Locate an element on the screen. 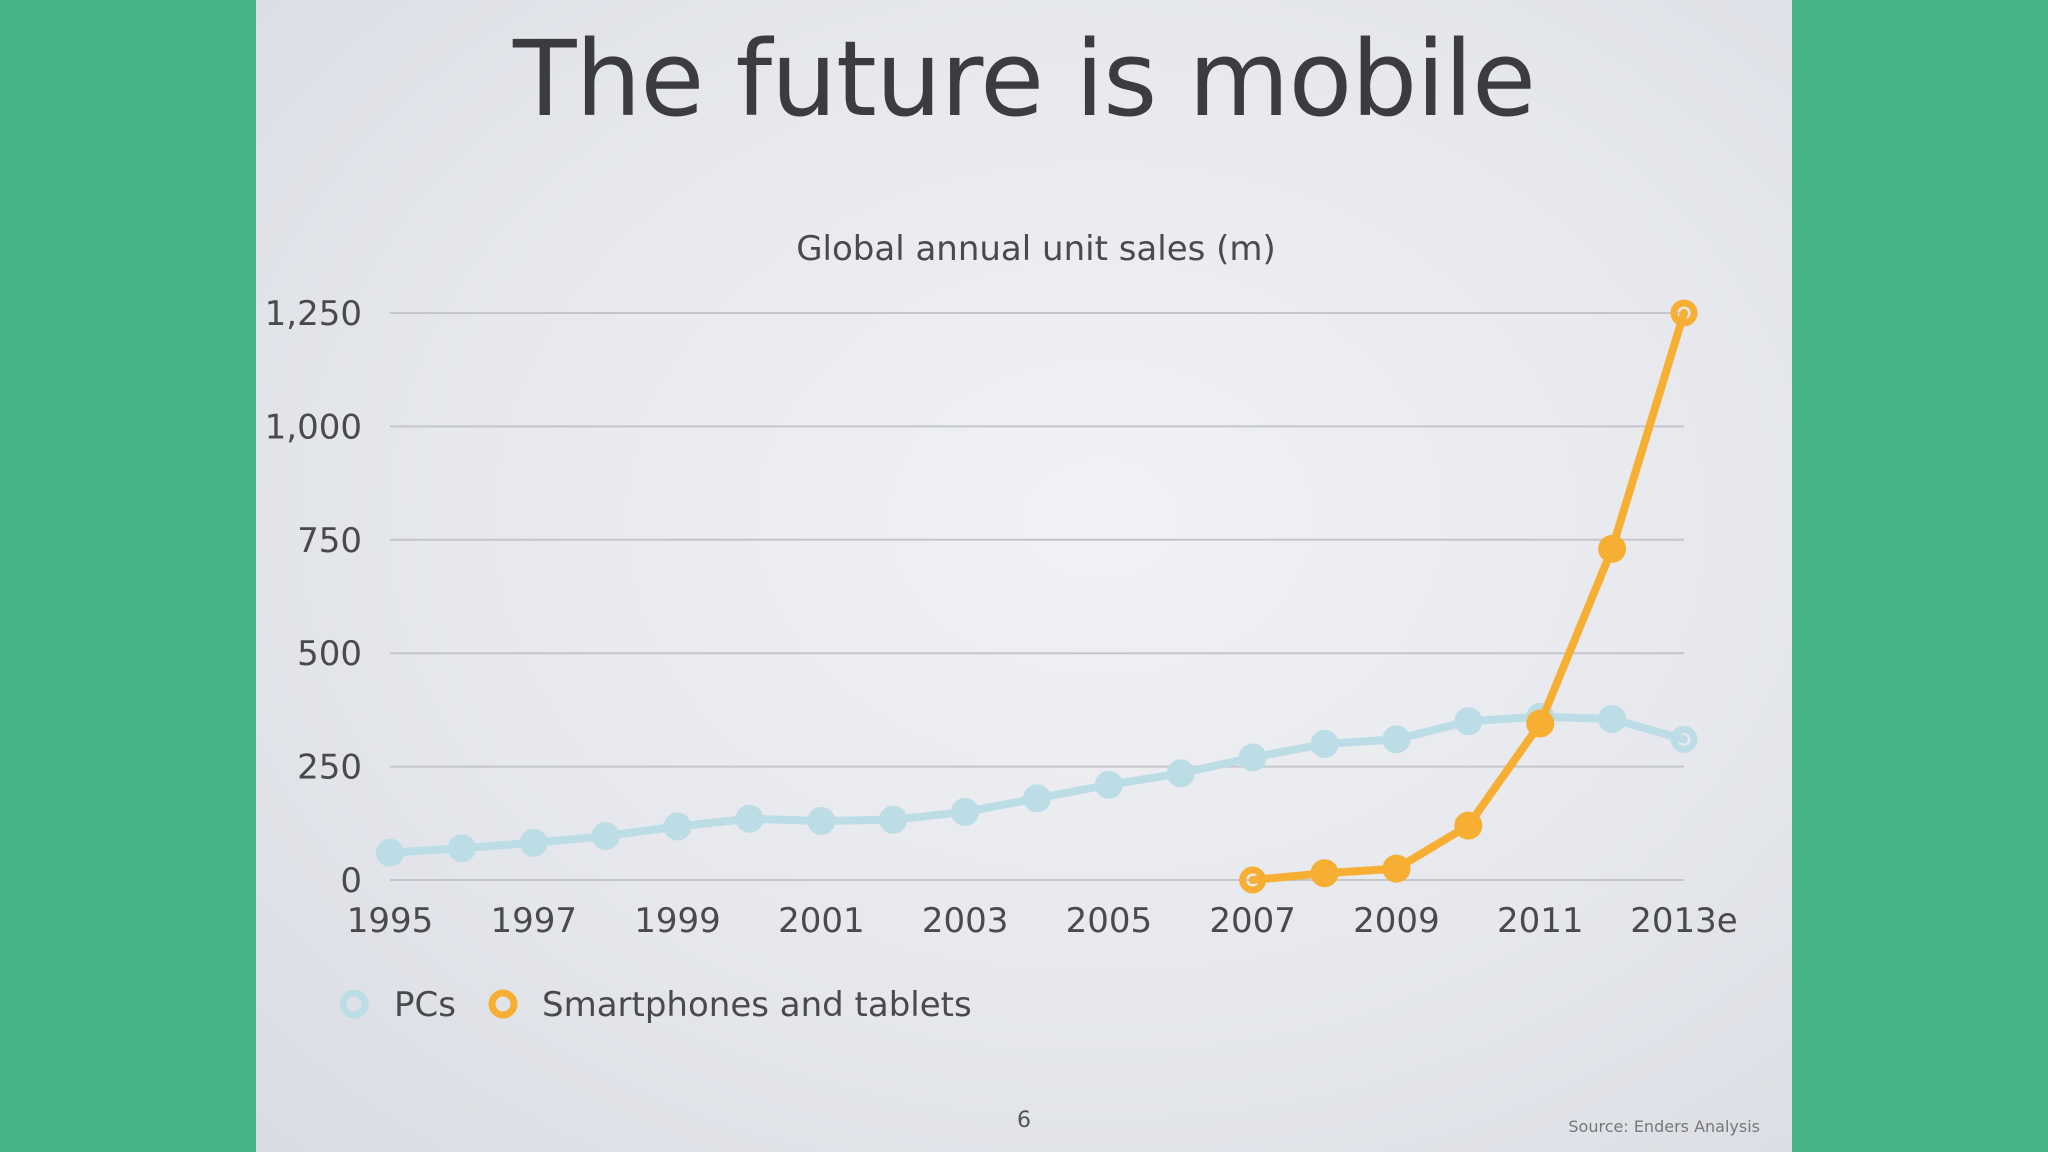  x-tick-label: 2007 is located at coordinates (1252, 921).